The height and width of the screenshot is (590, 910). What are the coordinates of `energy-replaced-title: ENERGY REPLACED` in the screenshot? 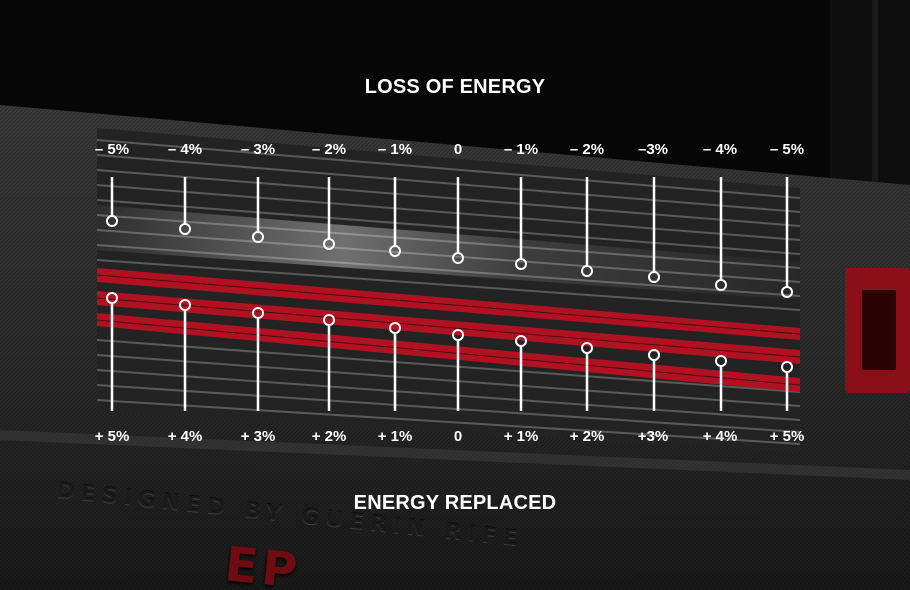 It's located at (455, 503).